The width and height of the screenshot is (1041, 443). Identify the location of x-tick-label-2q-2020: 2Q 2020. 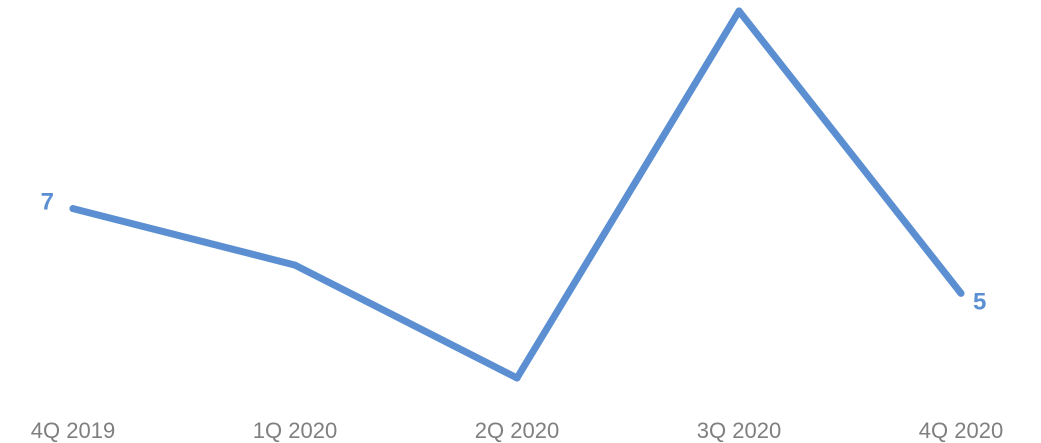
(517, 430).